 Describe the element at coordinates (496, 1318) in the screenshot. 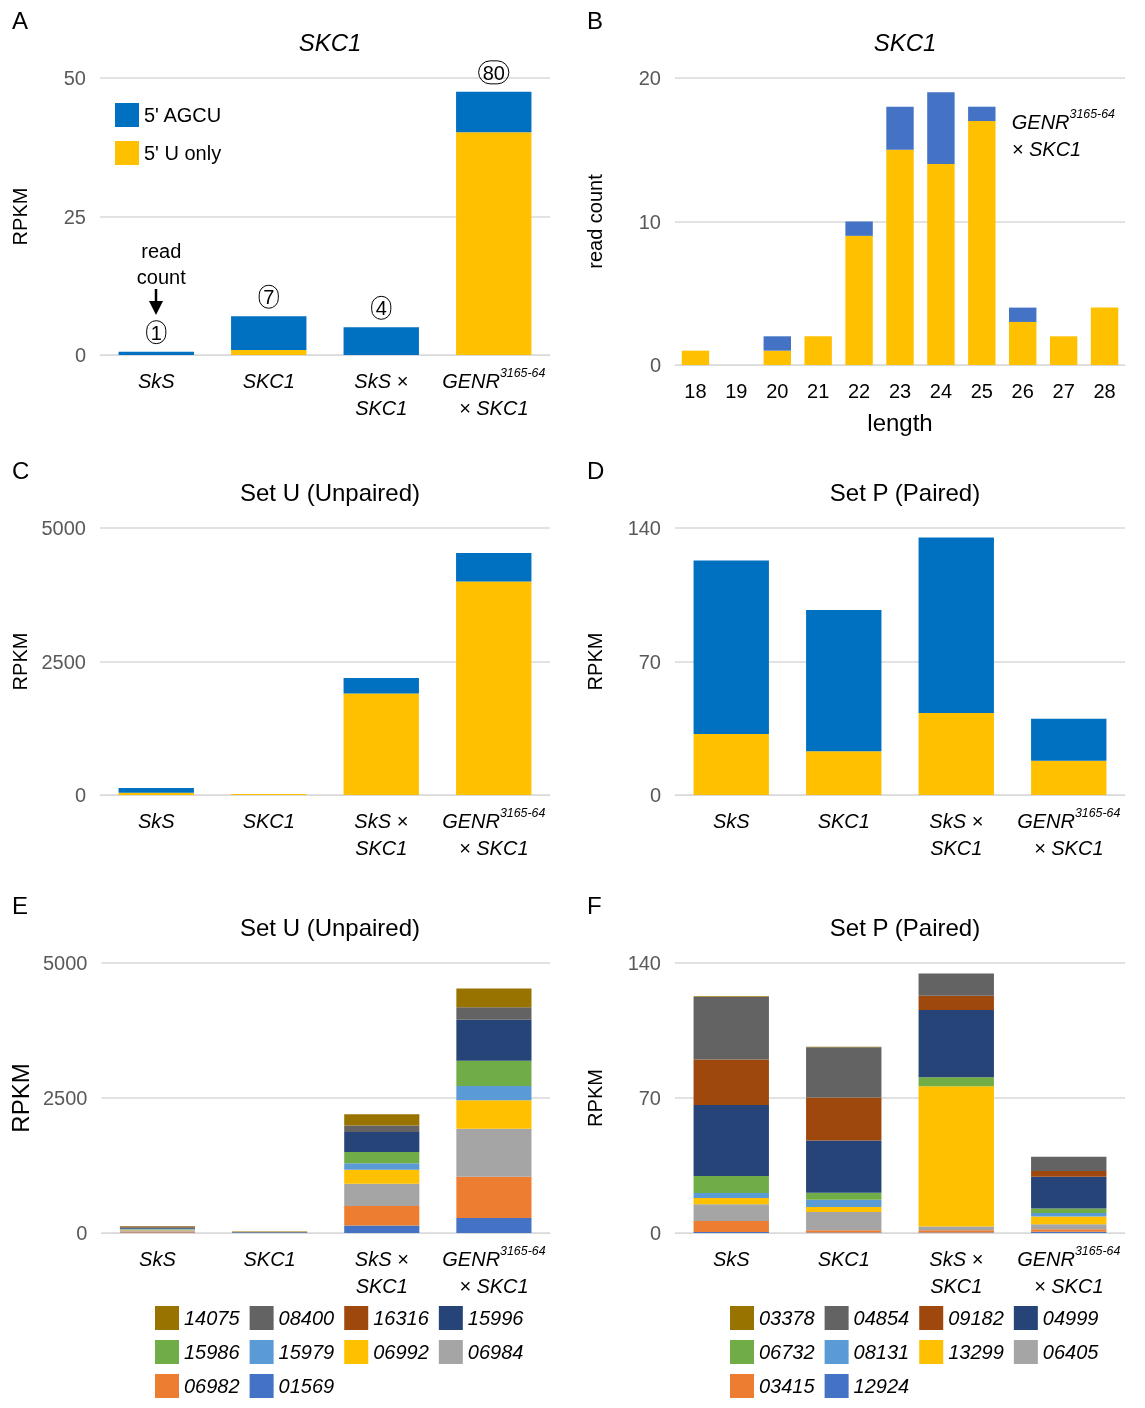

I see `legend-label: 15996` at that location.